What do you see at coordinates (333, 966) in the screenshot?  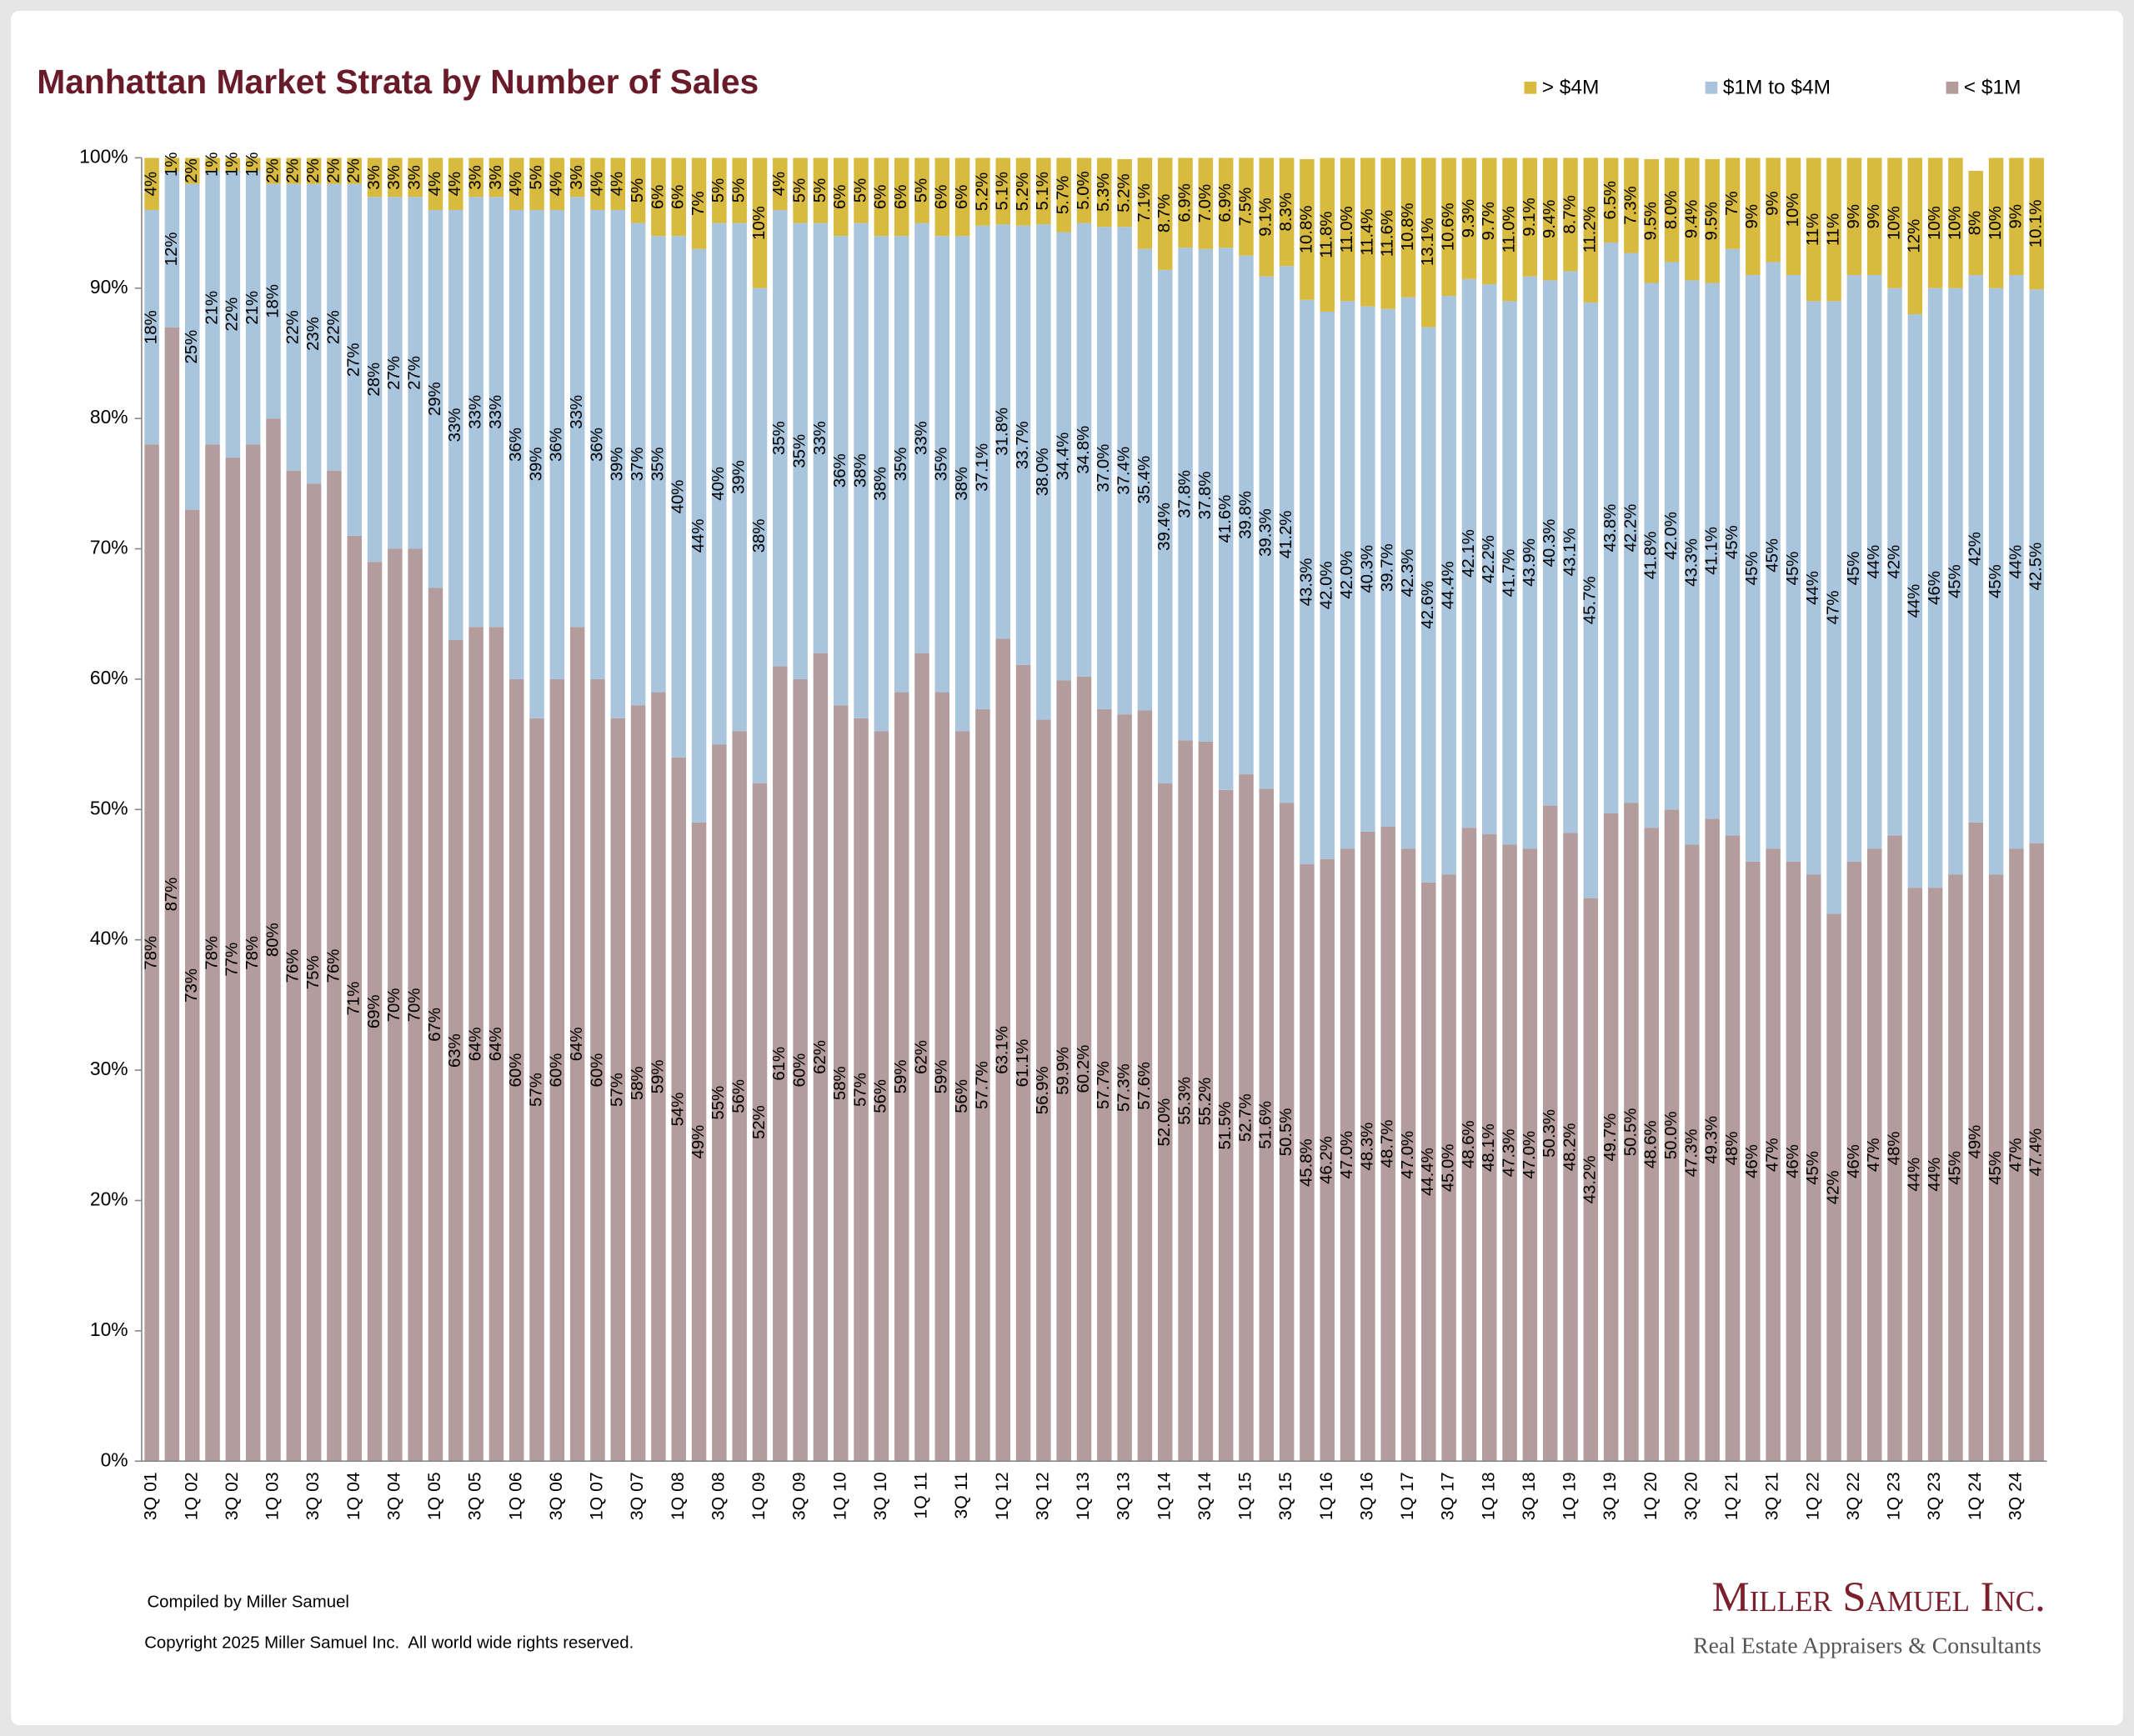 I see `data-label: 76%` at bounding box center [333, 966].